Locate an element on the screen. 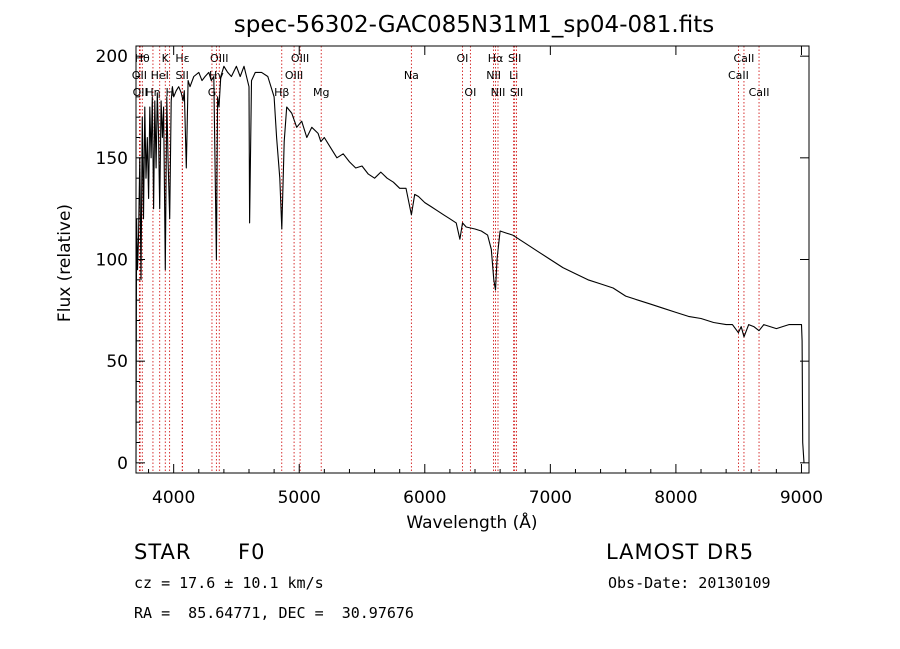 Image resolution: width=900 pixels, height=649 pixels. line-marker-label: Hα is located at coordinates (496, 58).